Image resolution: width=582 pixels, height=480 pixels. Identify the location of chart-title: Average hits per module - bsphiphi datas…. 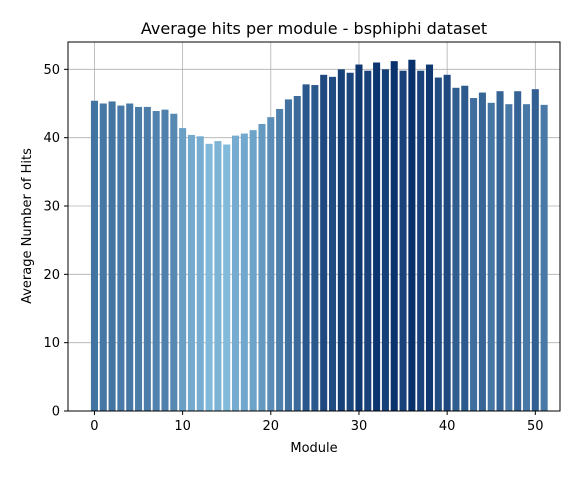
(314, 28).